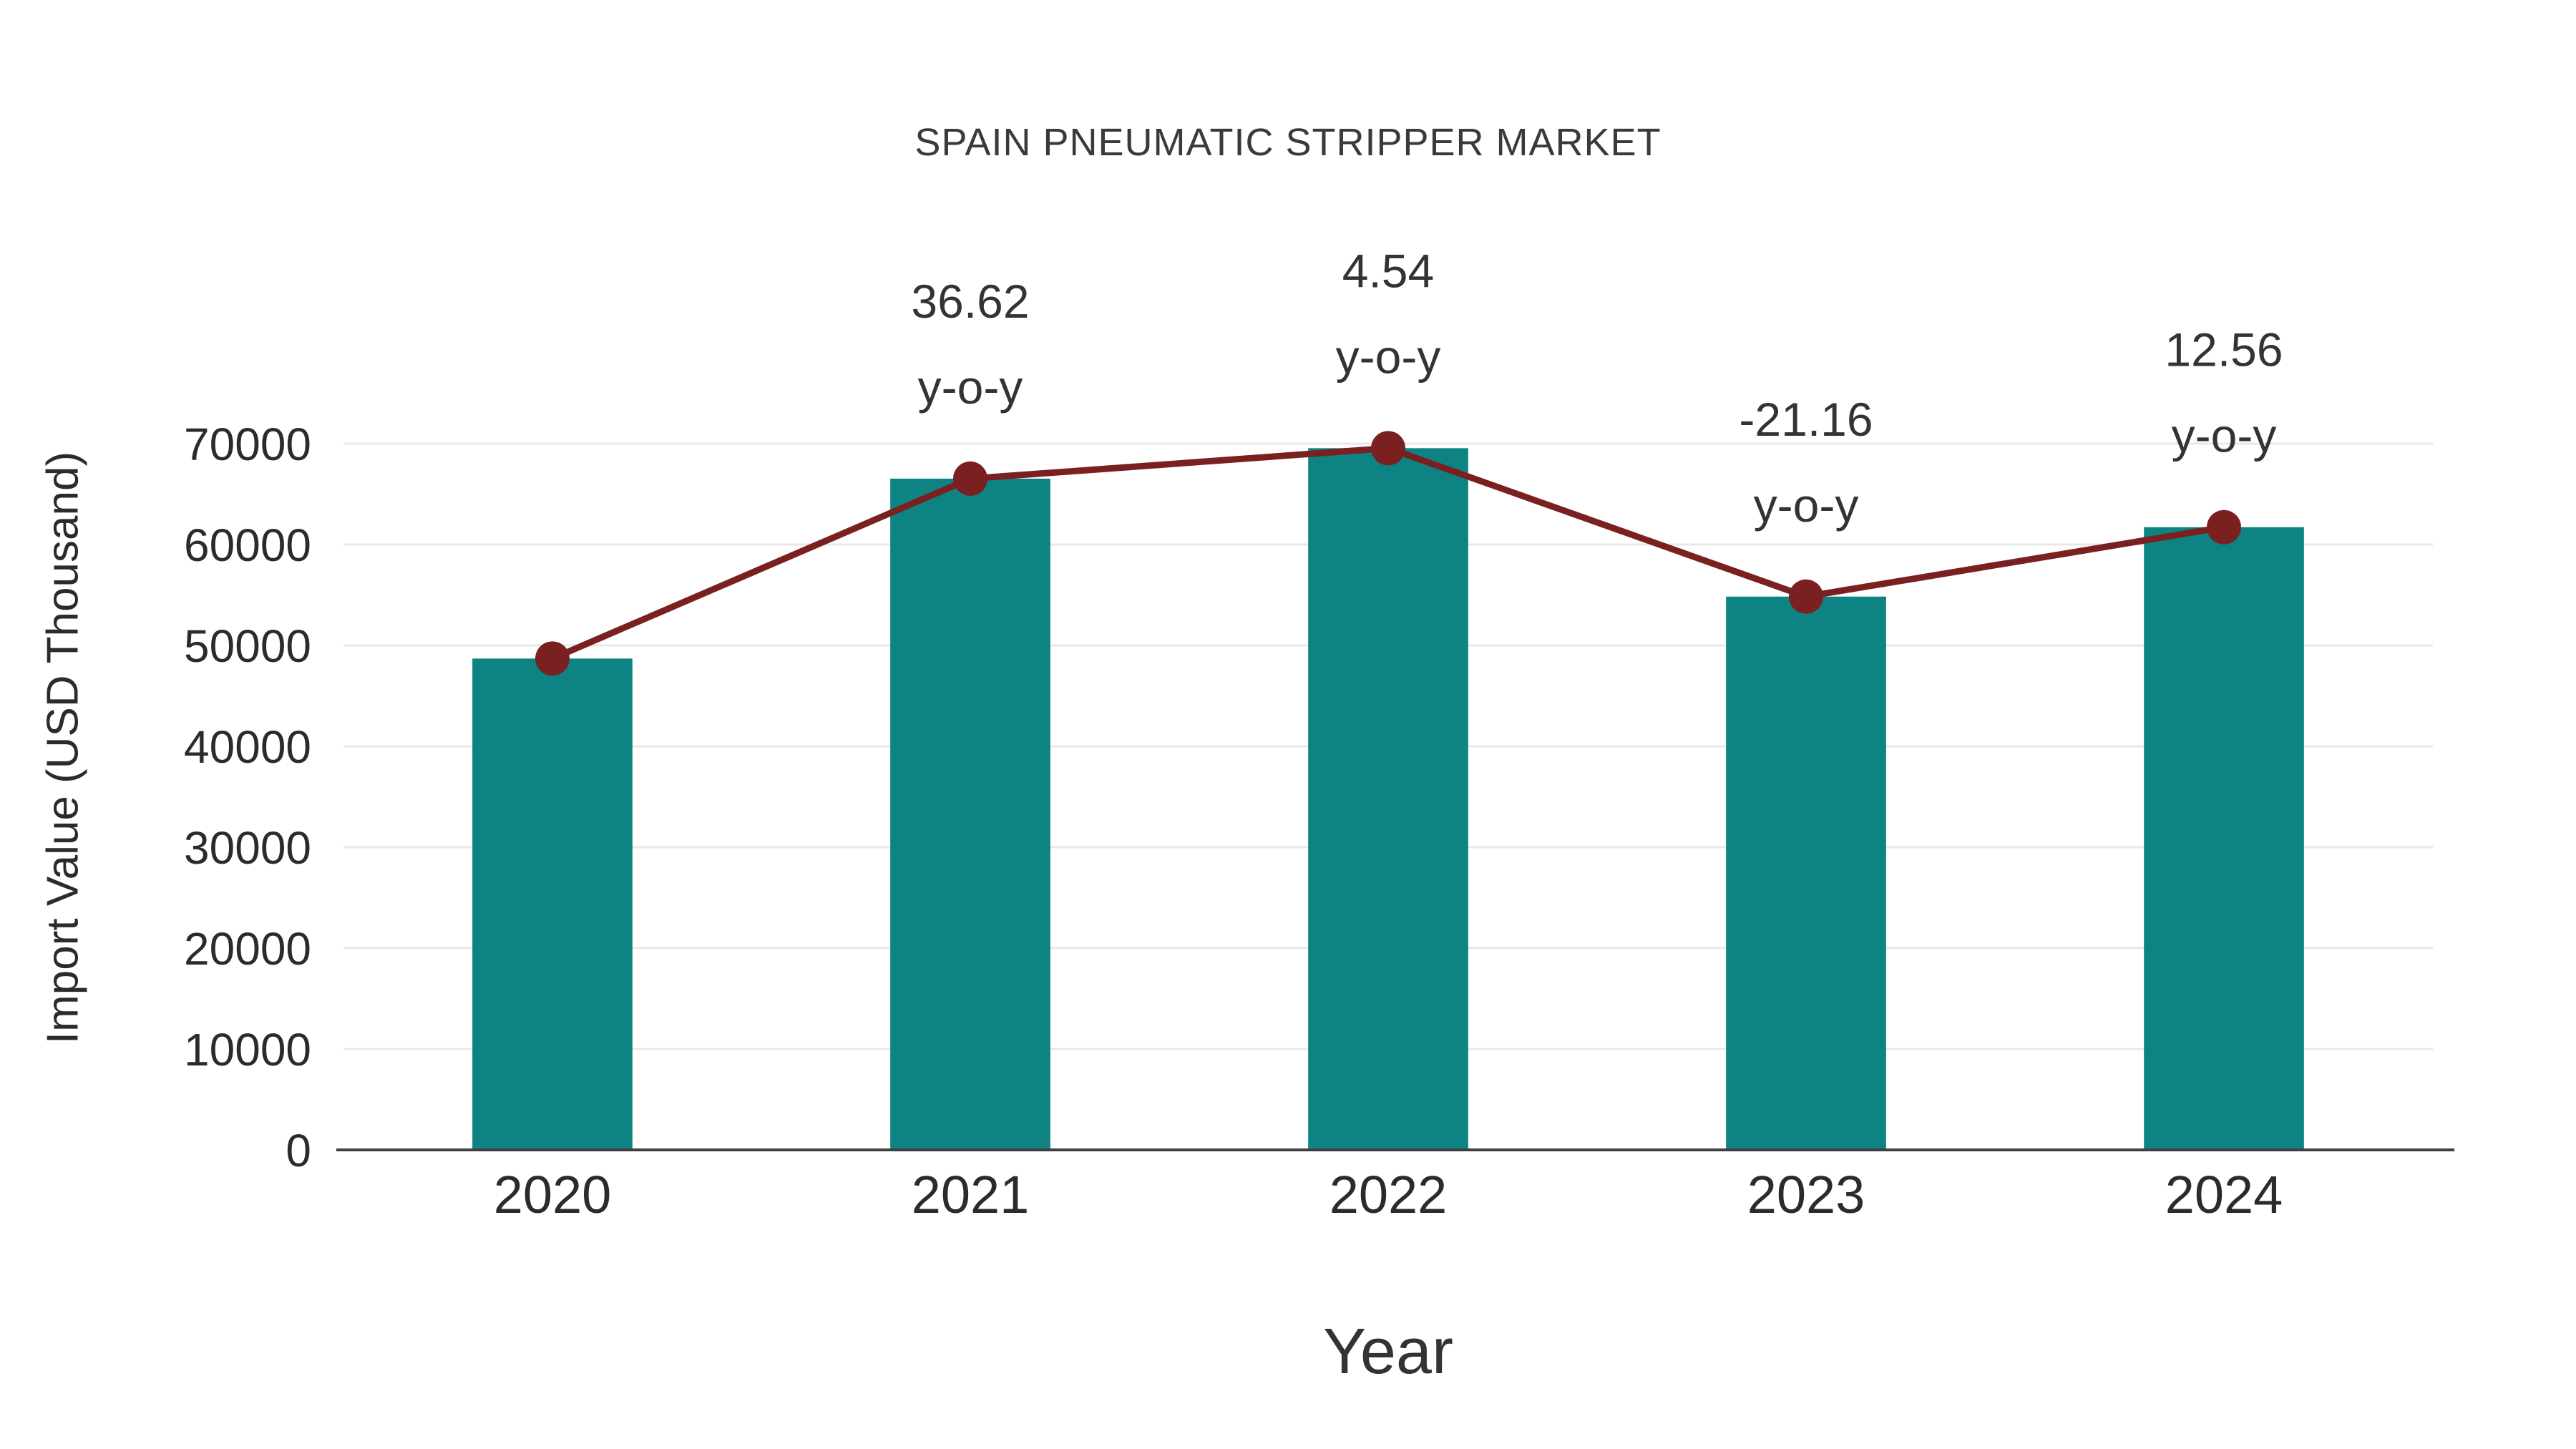 Image resolution: width=2576 pixels, height=1449 pixels. Describe the element at coordinates (1288, 142) in the screenshot. I see `chart-title: SPAIN PNEUMATIC STRIPPER MARKET` at that location.